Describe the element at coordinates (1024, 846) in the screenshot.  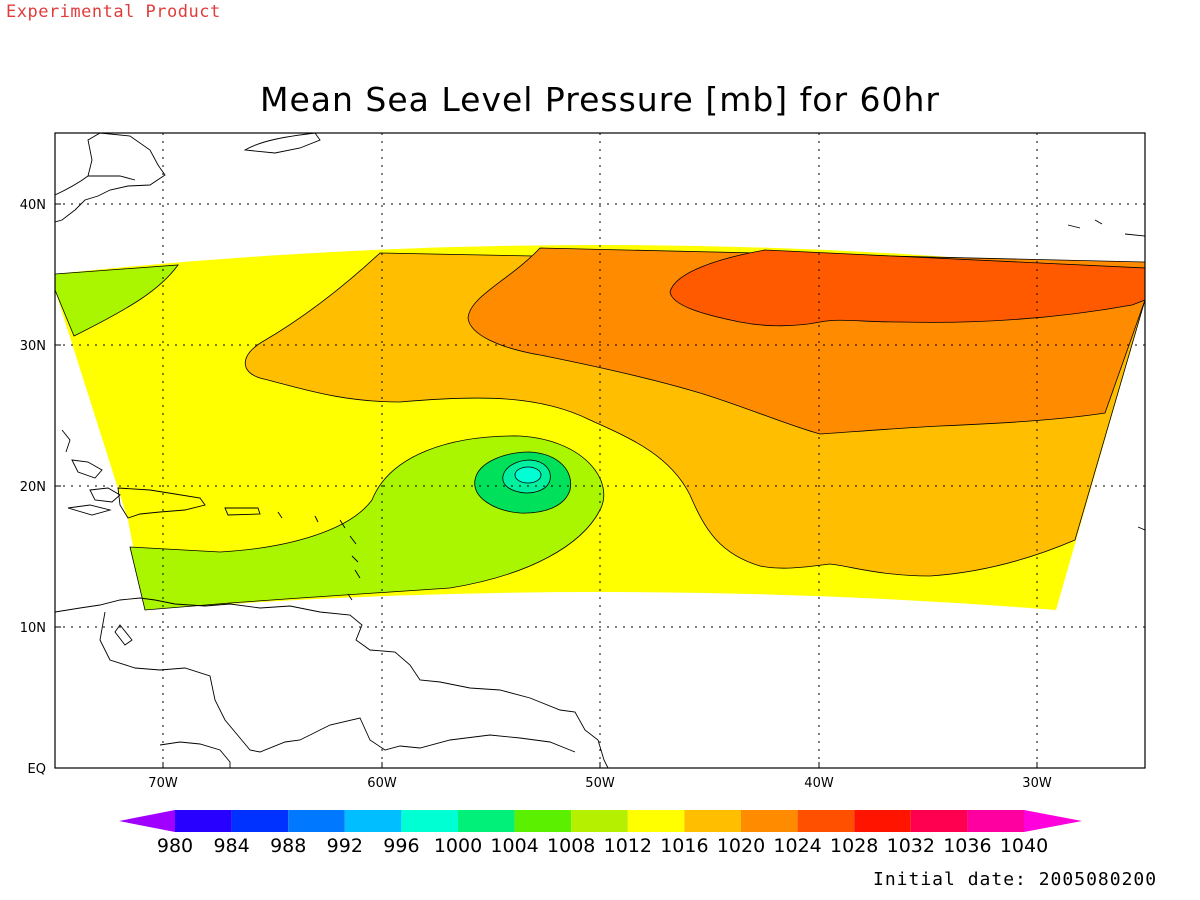
I see `colorbar-label: 1040` at that location.